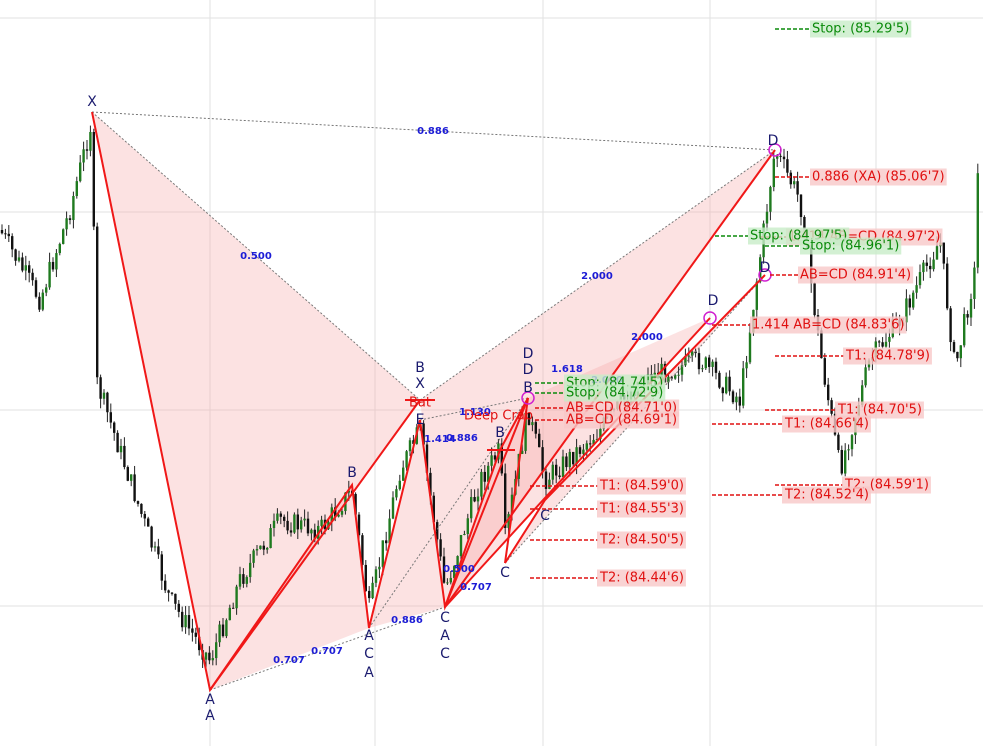 This screenshot has height=746, width=983. Describe the element at coordinates (475, 412) in the screenshot. I see `ratio-label: 1.130` at that location.